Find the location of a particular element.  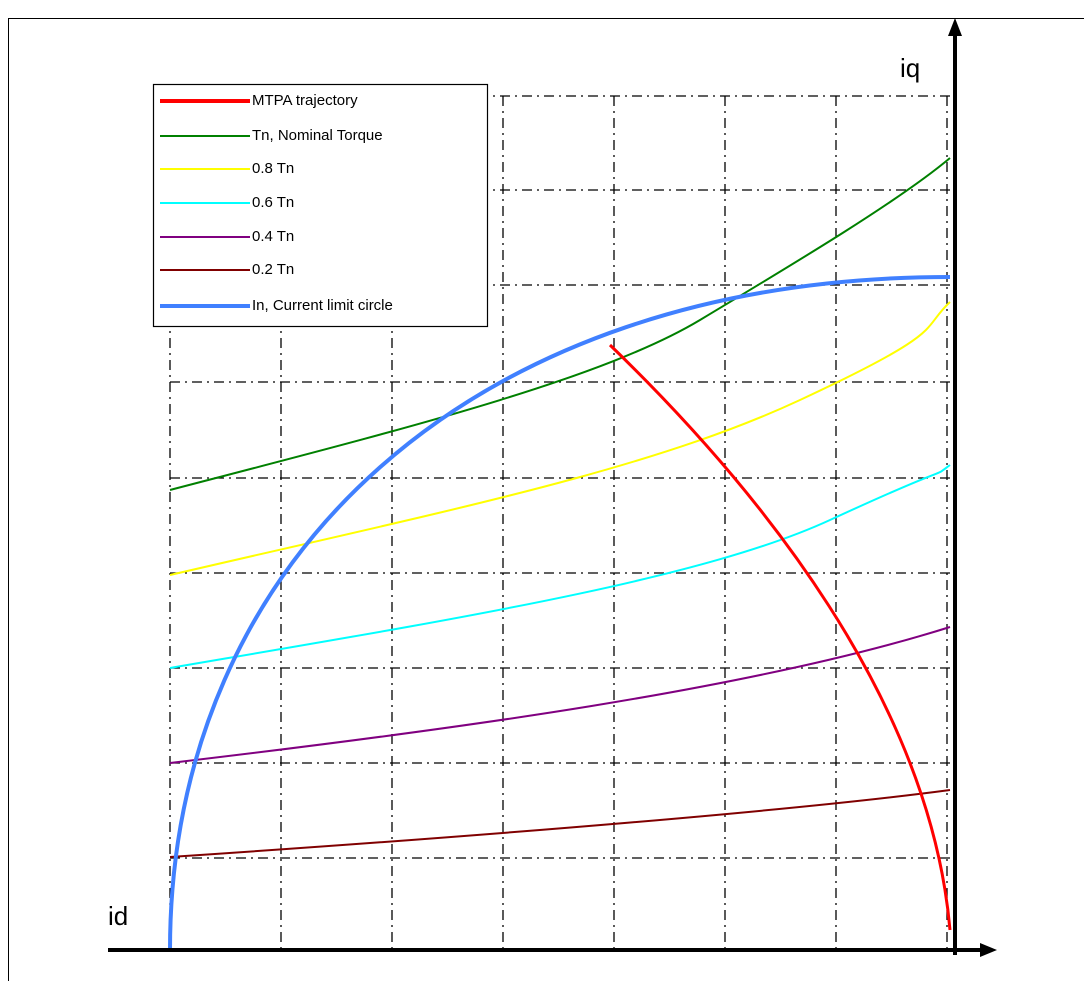

legend-label: 0.8 Tn is located at coordinates (273, 168).